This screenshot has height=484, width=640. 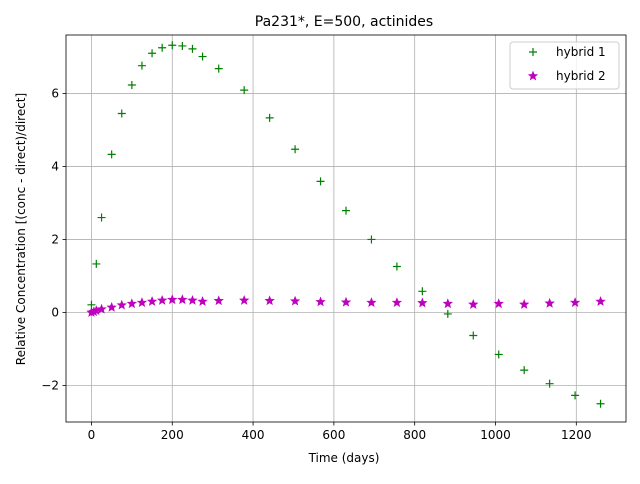 I want to click on y-tick-label: 2, so click(x=55, y=239).